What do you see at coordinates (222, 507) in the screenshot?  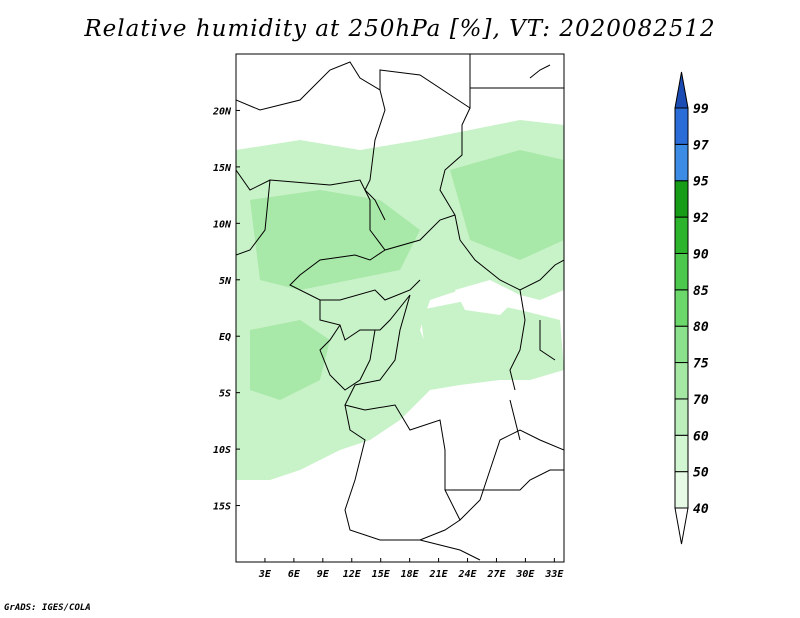 I see `lat-tick-label: 15S` at bounding box center [222, 507].